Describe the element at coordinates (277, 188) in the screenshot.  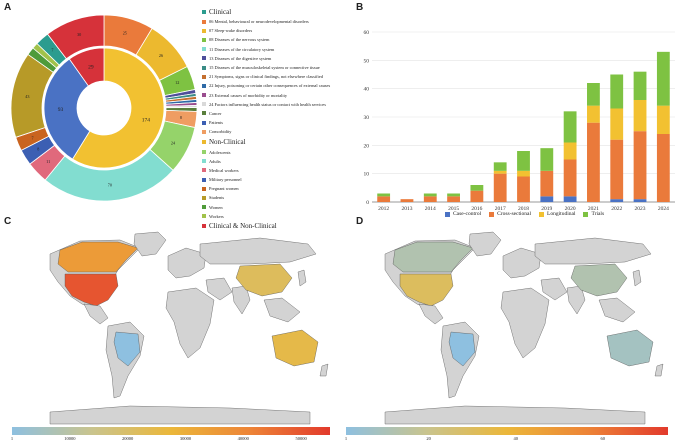
I see `legend-item: Pregnant women` at that location.